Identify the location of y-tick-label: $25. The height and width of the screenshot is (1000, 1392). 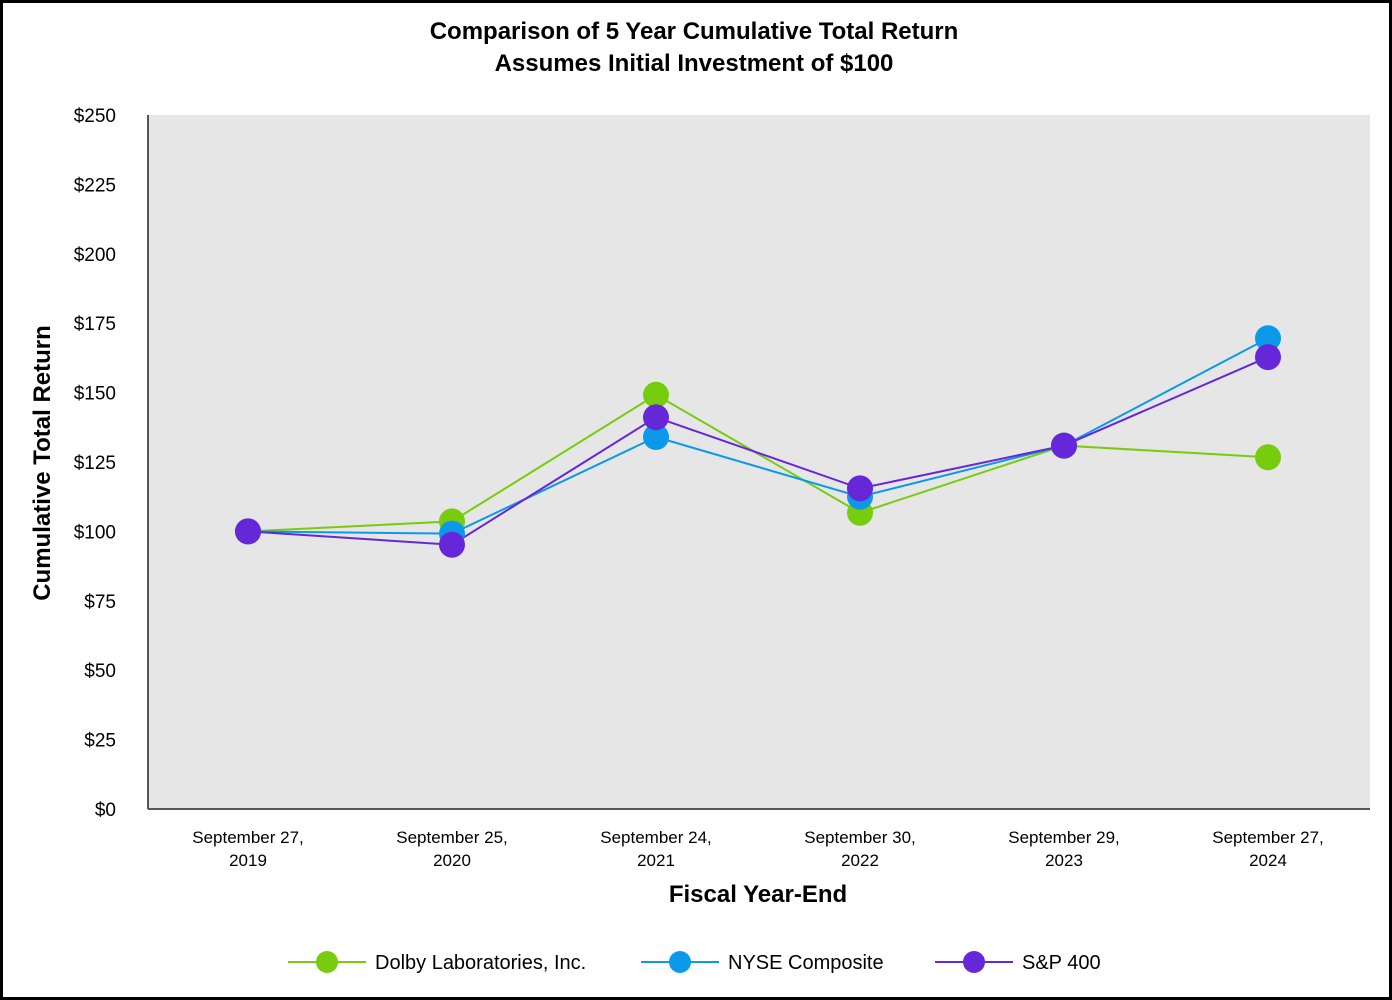
(100, 741).